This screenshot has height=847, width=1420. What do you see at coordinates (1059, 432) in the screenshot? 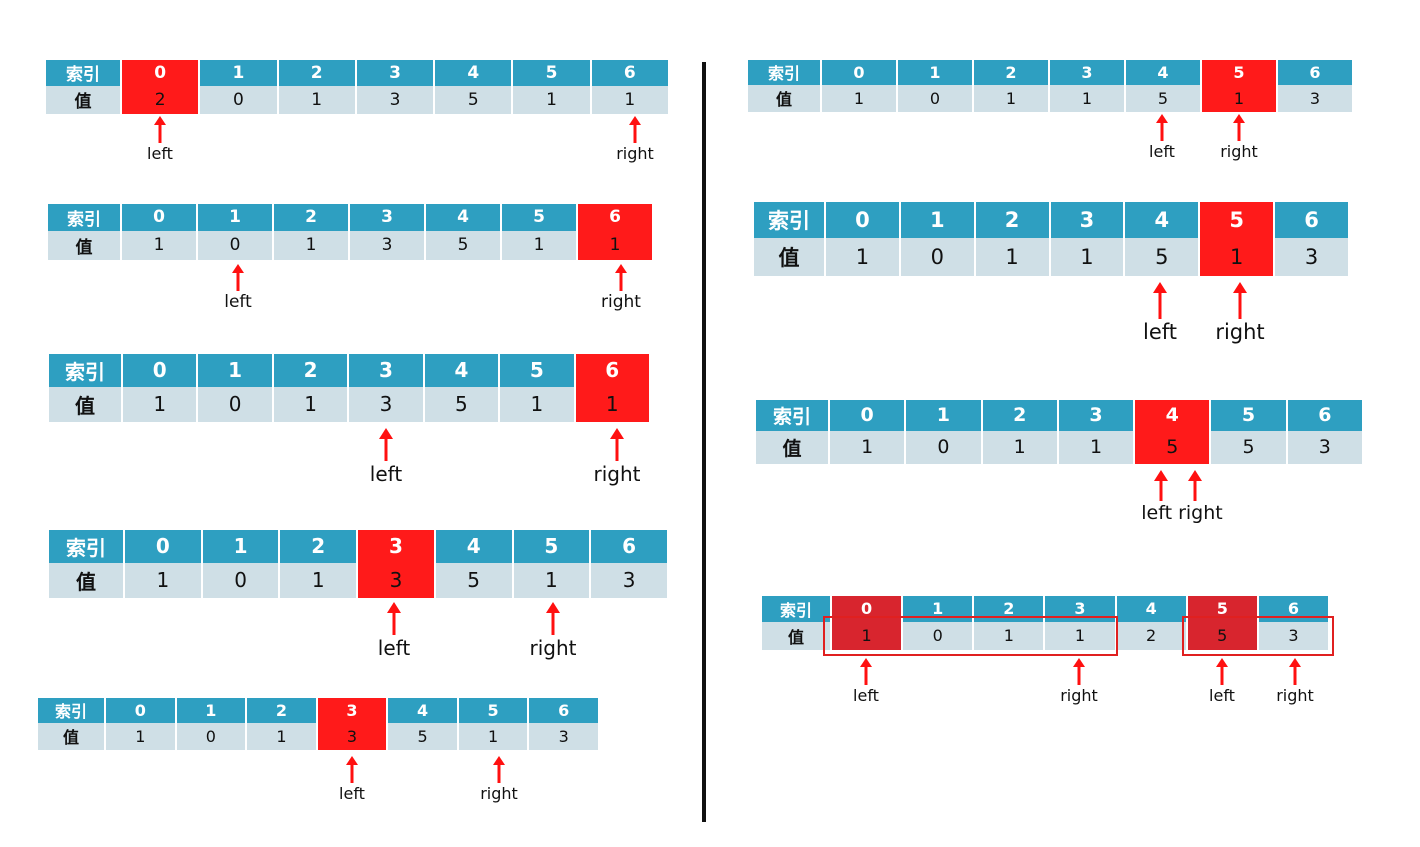
I see `step-8: 索引 0 1 2 3 4 5 6 值 1 0 1 1 5 5 3` at bounding box center [1059, 432].